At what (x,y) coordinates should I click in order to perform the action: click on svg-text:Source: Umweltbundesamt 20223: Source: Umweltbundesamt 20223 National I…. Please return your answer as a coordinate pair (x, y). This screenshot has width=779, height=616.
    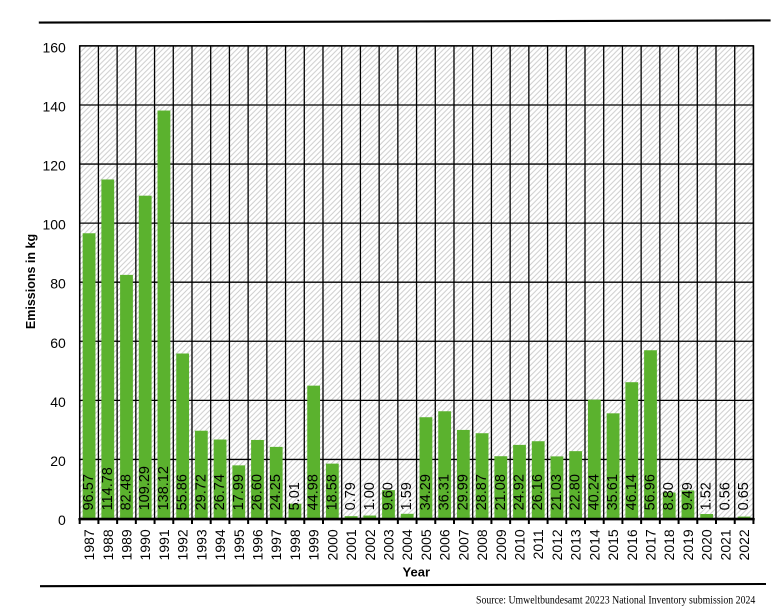
    Looking at the image, I should click on (616, 601).